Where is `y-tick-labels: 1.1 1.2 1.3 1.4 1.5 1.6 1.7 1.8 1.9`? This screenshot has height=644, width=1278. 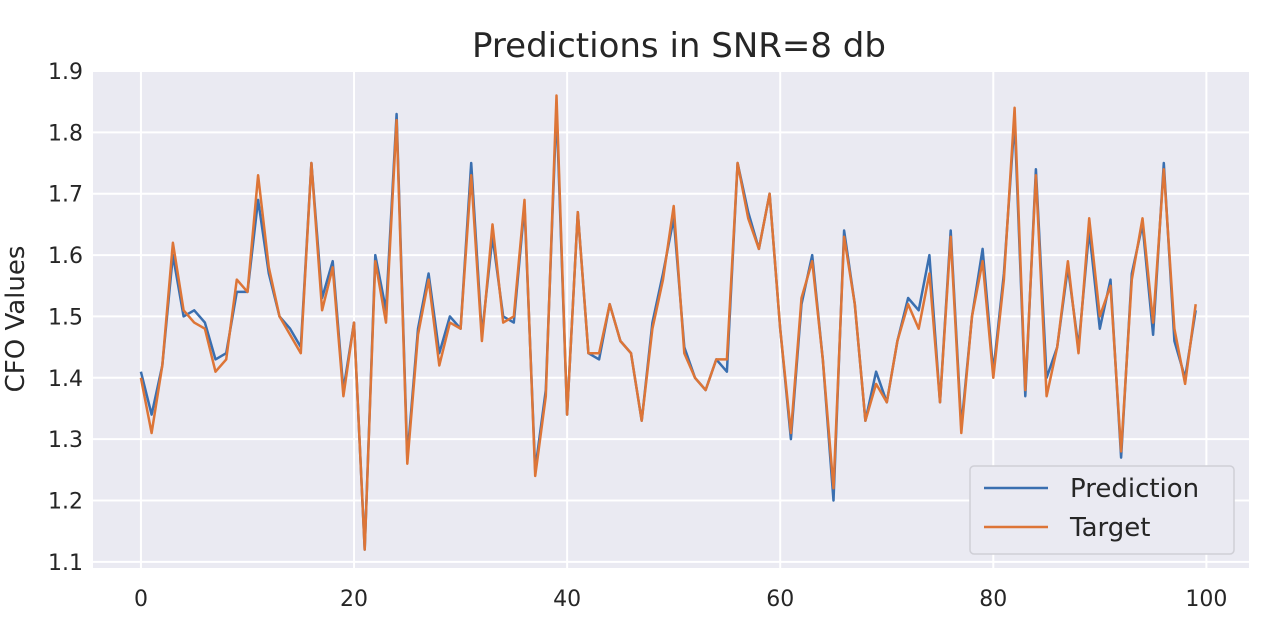 y-tick-labels: 1.1 1.2 1.3 1.4 1.5 1.6 1.7 1.8 1.9 is located at coordinates (65, 318).